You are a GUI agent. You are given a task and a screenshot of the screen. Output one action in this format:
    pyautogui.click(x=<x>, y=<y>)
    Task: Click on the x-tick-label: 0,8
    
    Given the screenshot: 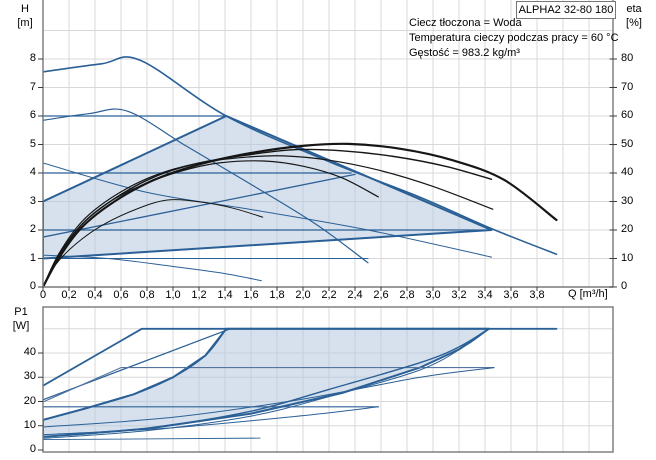 What is the action you would take?
    pyautogui.click(x=147, y=295)
    